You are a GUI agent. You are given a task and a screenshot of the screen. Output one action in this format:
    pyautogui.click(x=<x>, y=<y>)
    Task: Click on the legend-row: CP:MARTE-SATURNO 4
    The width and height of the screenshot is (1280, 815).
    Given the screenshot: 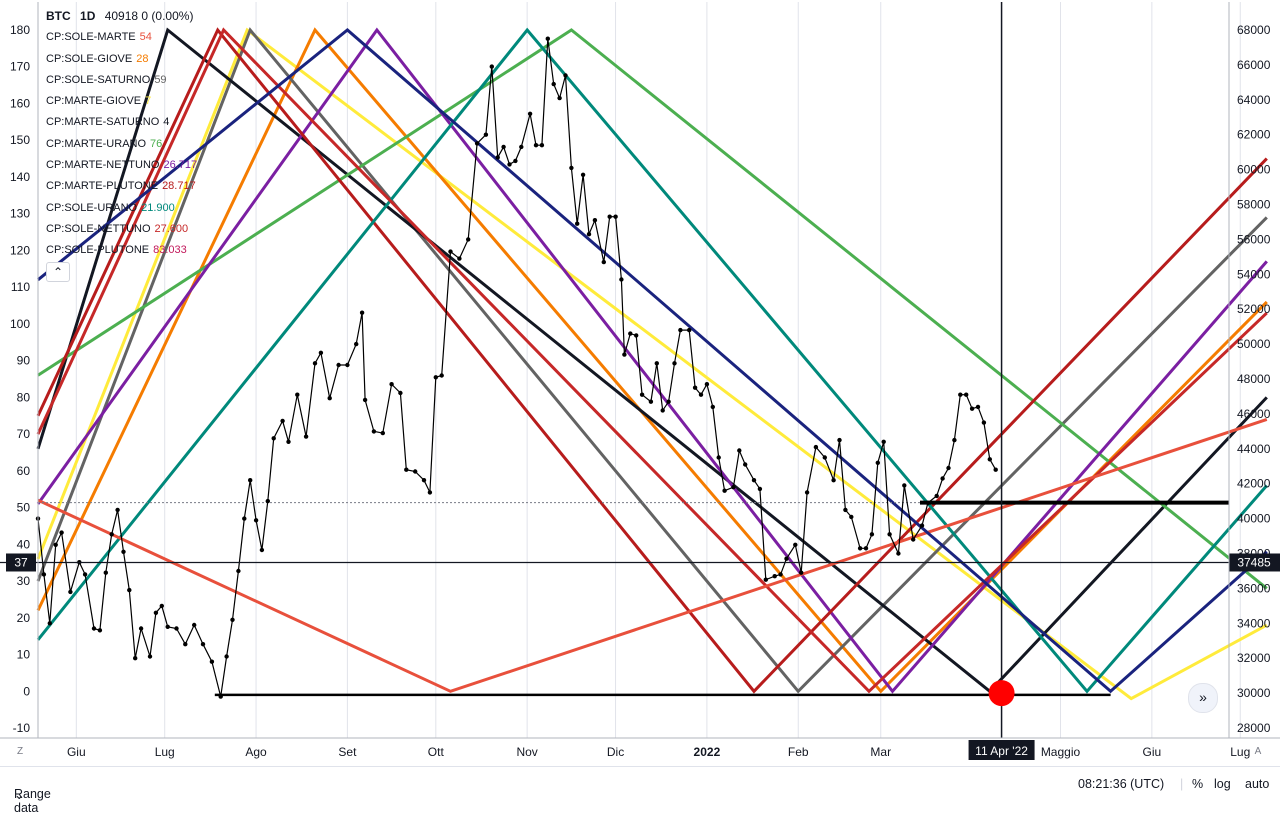 What is the action you would take?
    pyautogui.click(x=121, y=122)
    